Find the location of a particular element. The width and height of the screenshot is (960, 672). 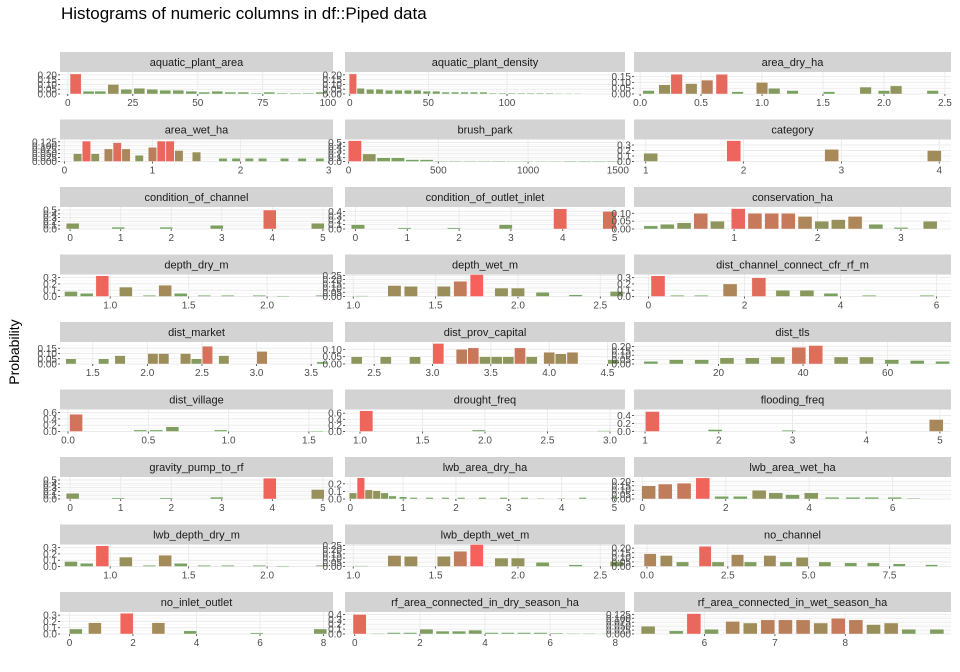

y-tick-label-area-wet-ha: 0.125 is located at coordinates (44, 142).